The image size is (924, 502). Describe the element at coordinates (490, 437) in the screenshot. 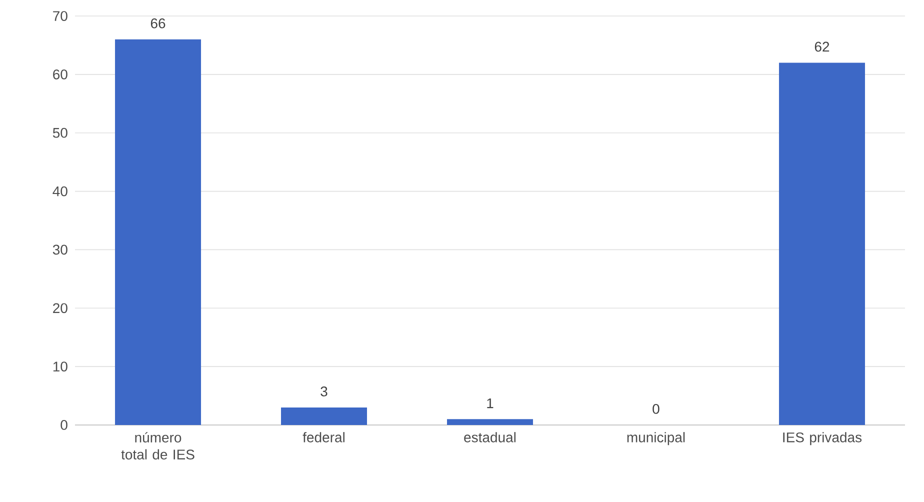

I see `x-tick-label: estadual` at that location.